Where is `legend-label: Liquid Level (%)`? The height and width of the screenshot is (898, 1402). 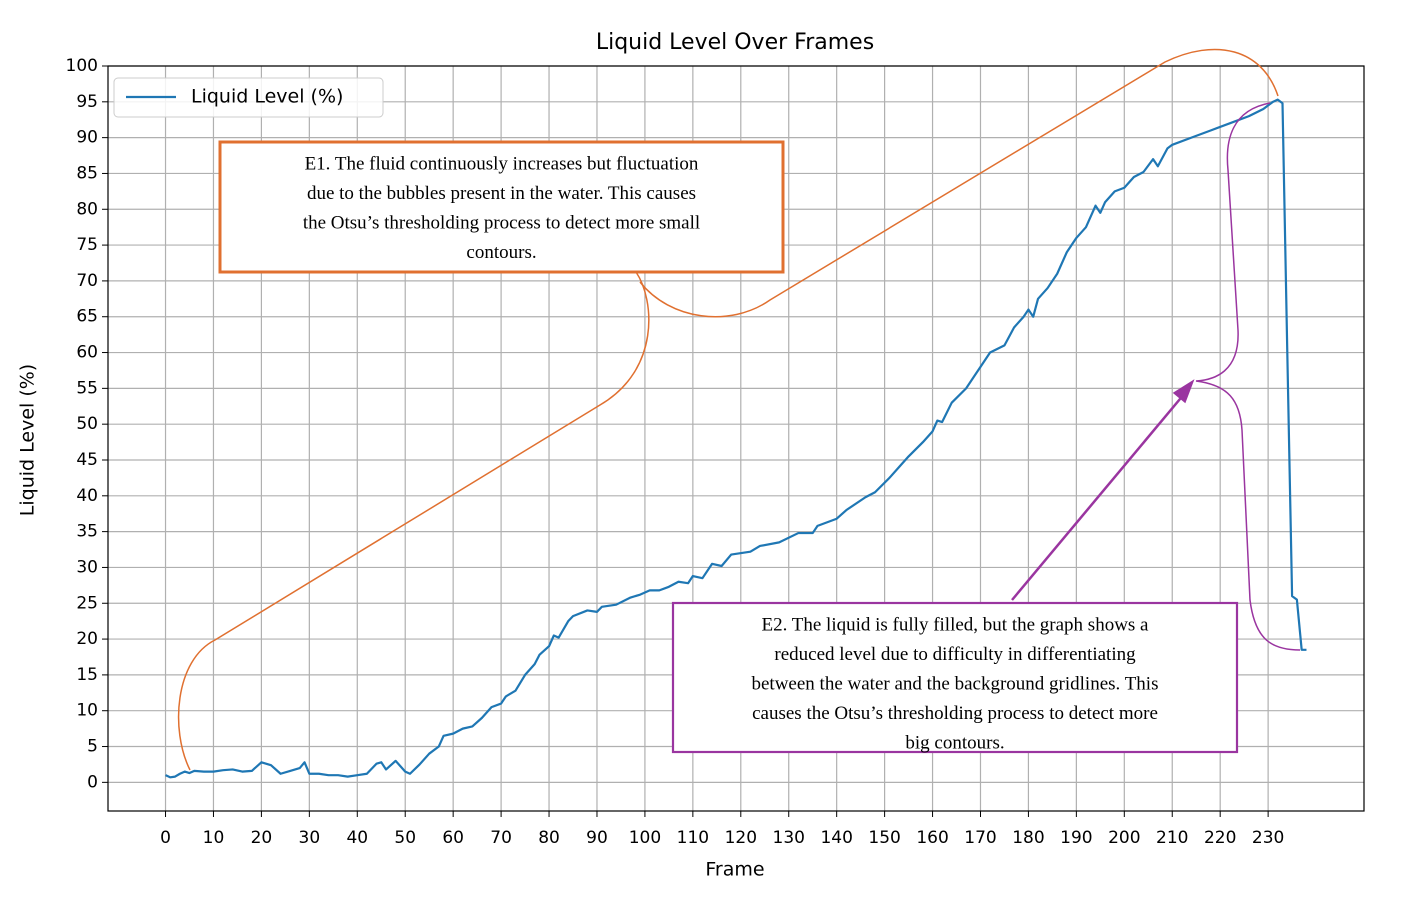
legend-label: Liquid Level (%) is located at coordinates (267, 97).